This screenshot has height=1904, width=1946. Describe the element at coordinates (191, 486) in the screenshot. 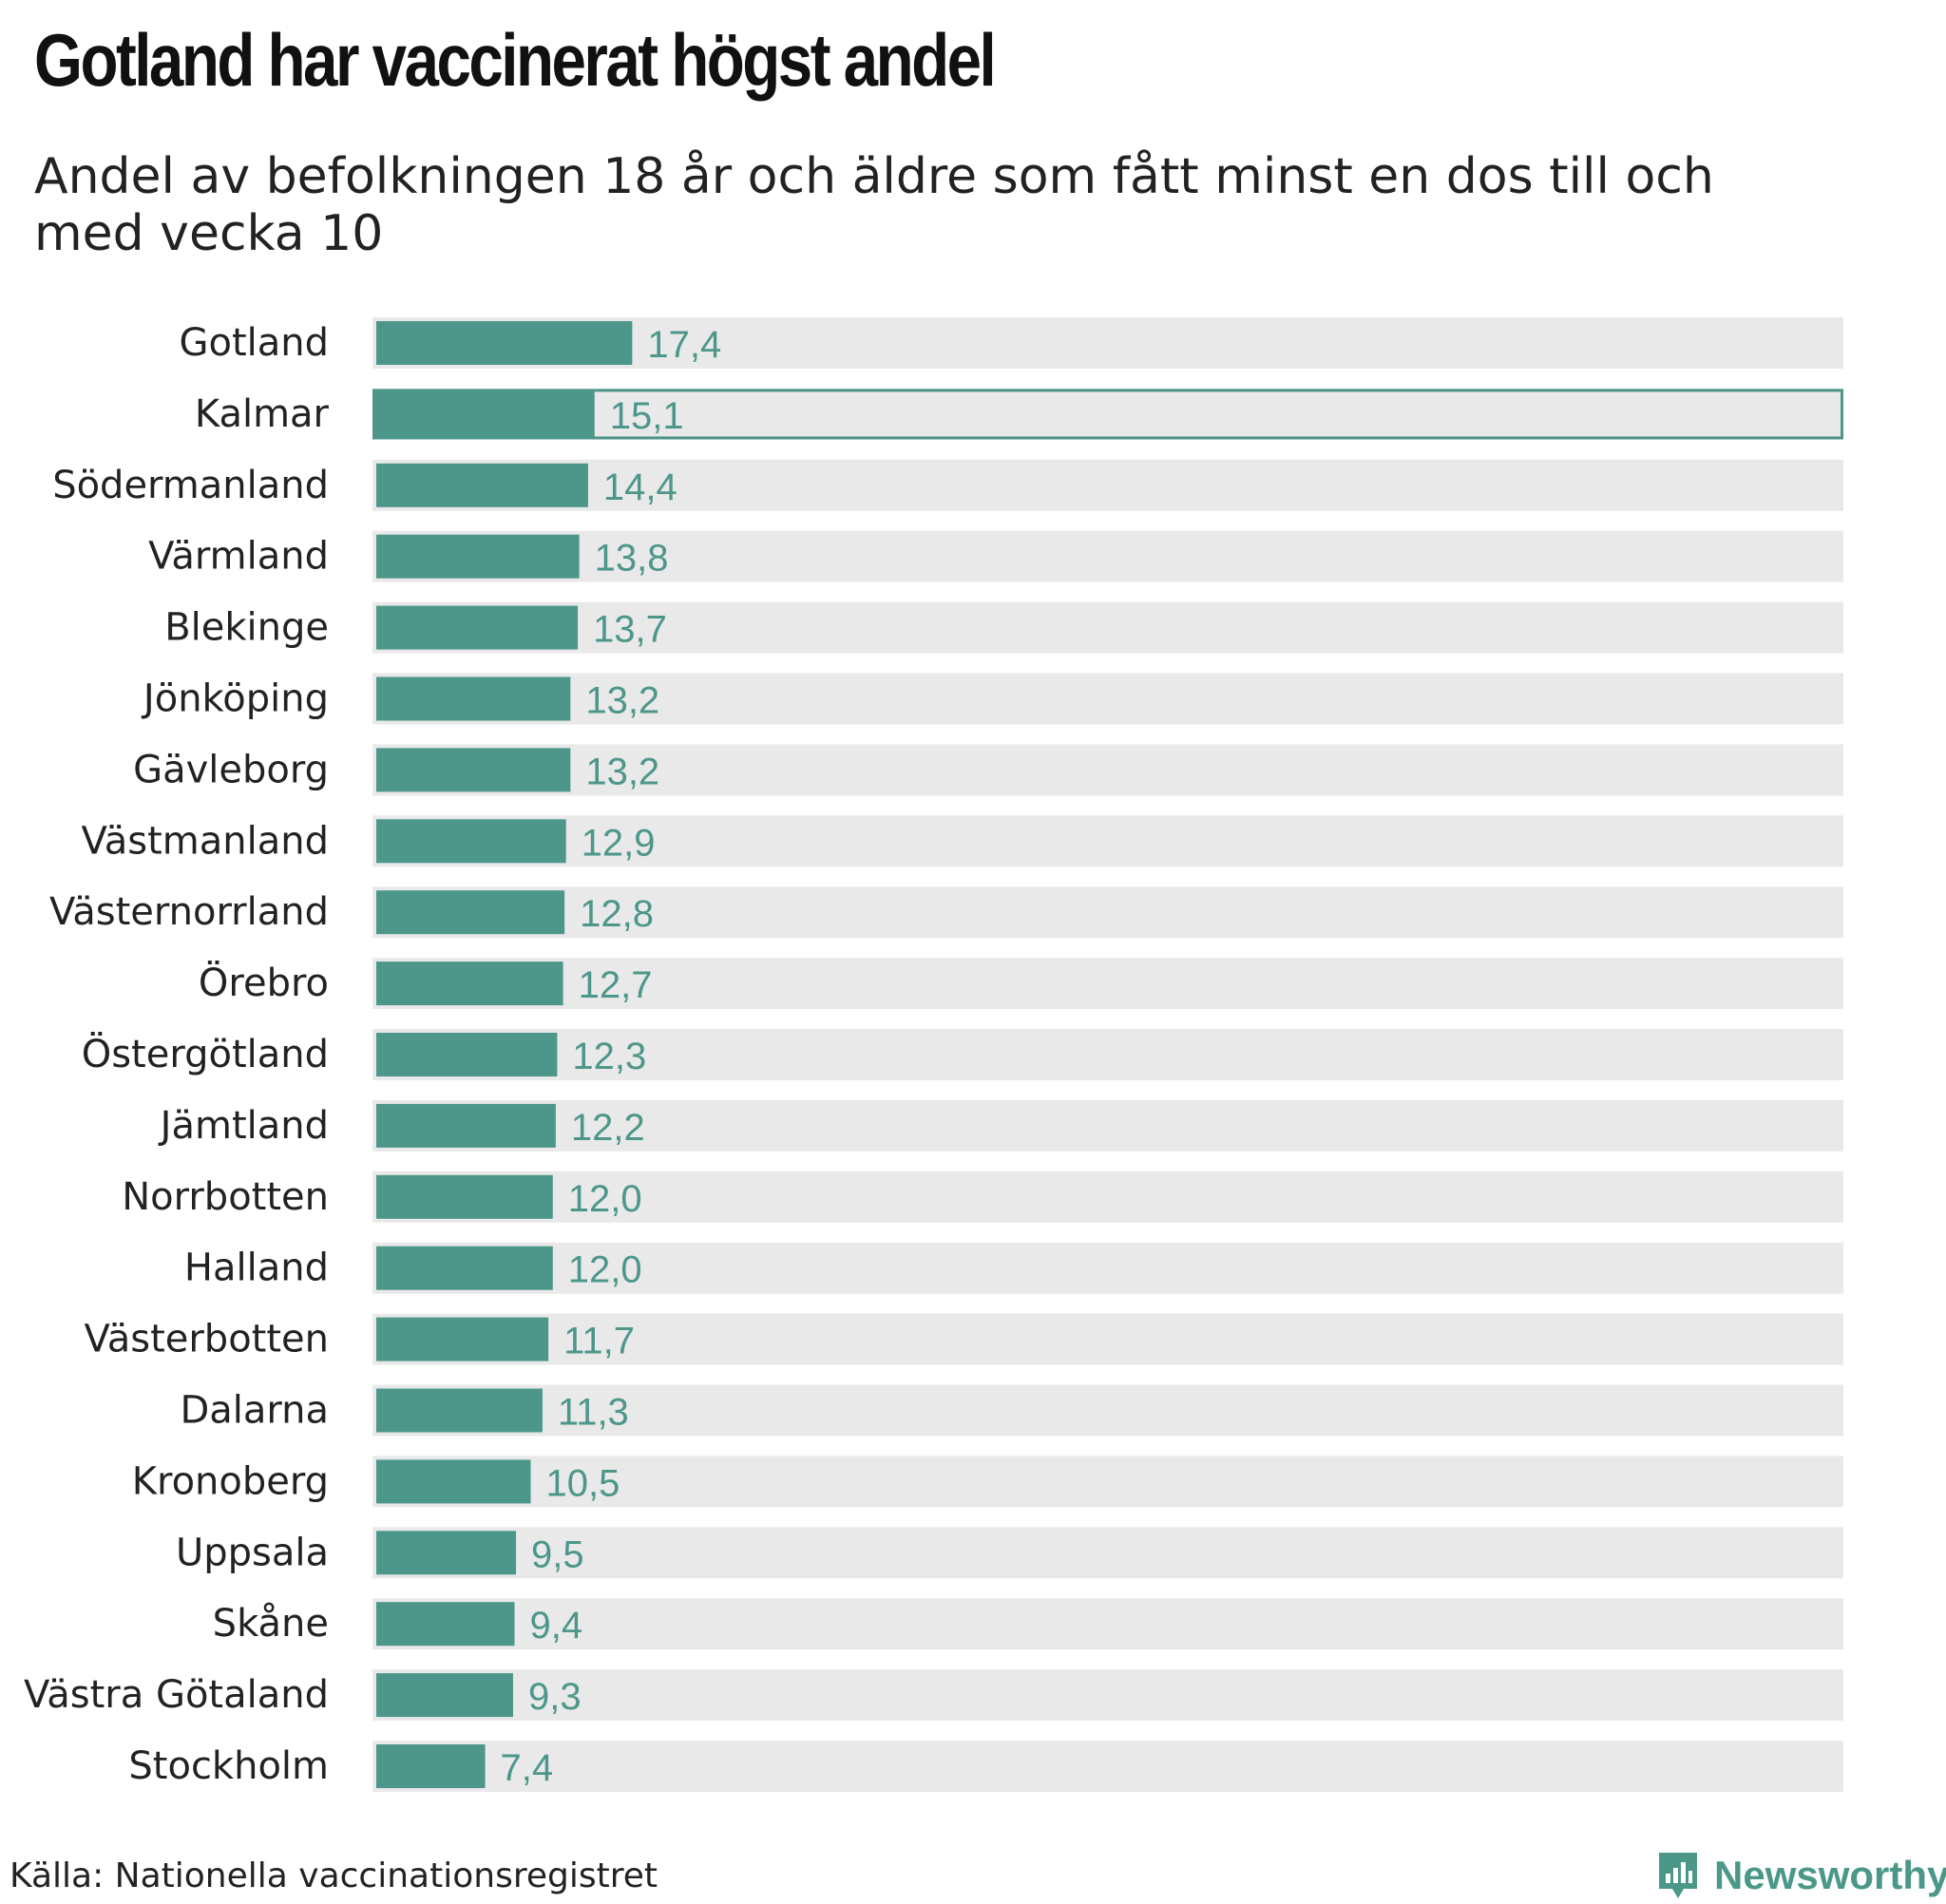

I see `category-label: Södermanland` at that location.